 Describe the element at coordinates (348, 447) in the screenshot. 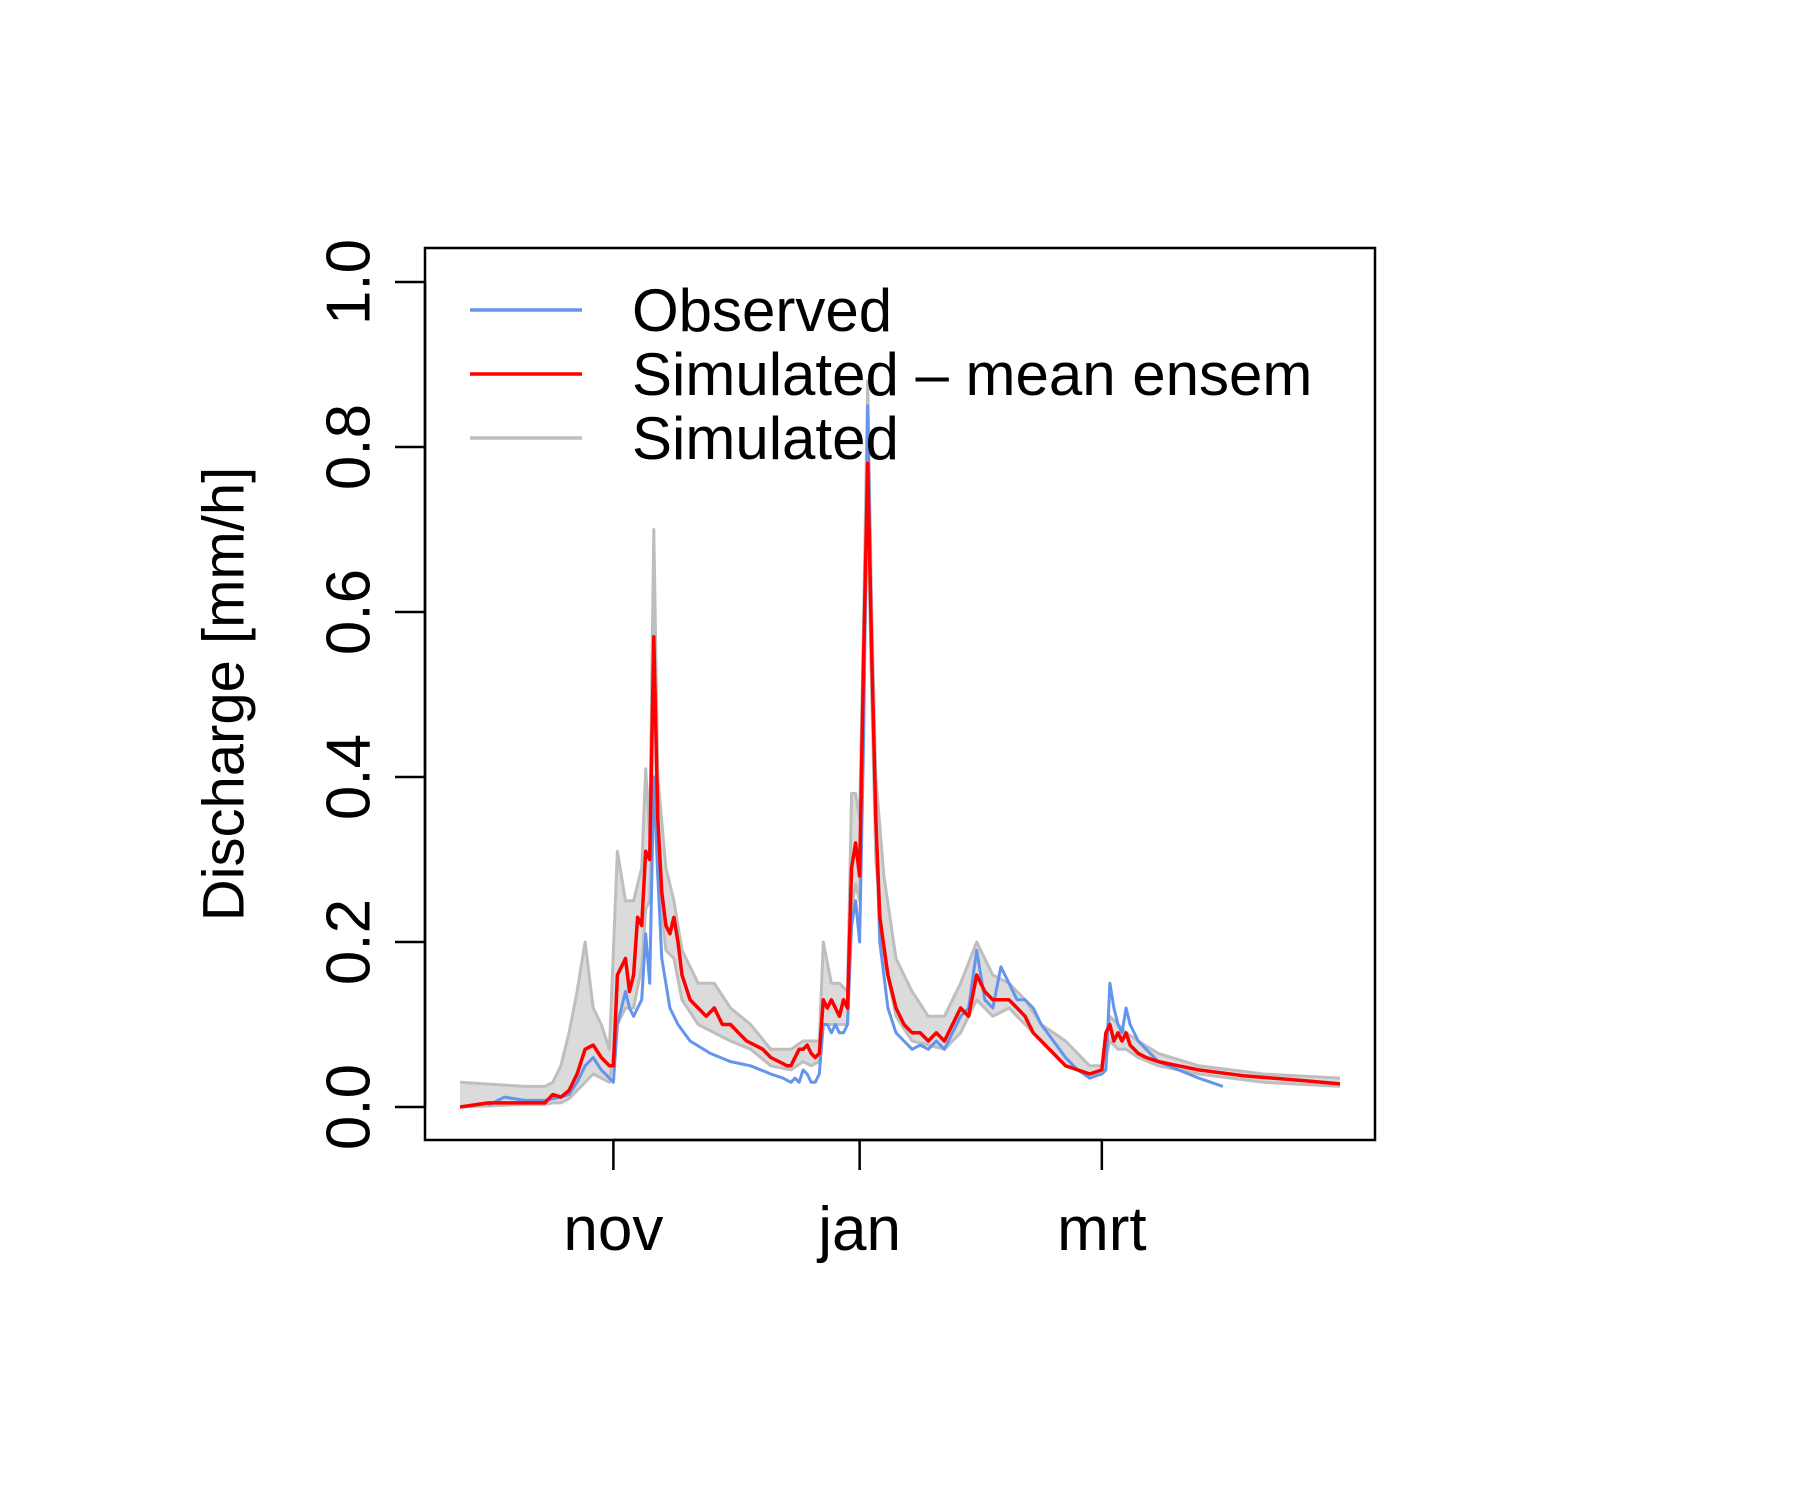

I see `y-tick-label: 0.8` at that location.